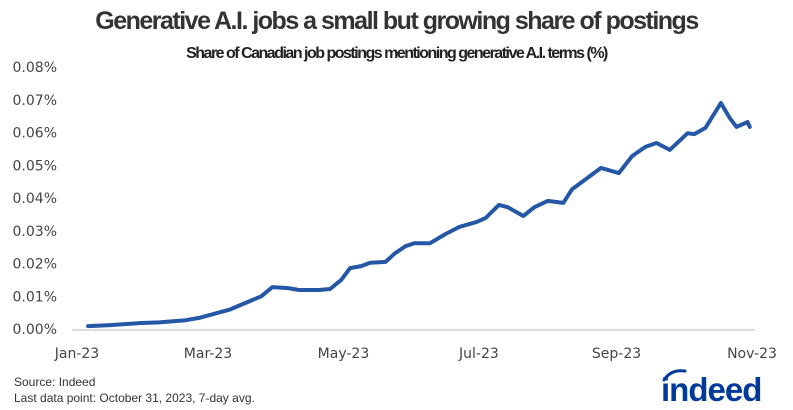 The image size is (793, 410). Describe the element at coordinates (35, 265) in the screenshot. I see `y-tick-label: 0.02%` at that location.